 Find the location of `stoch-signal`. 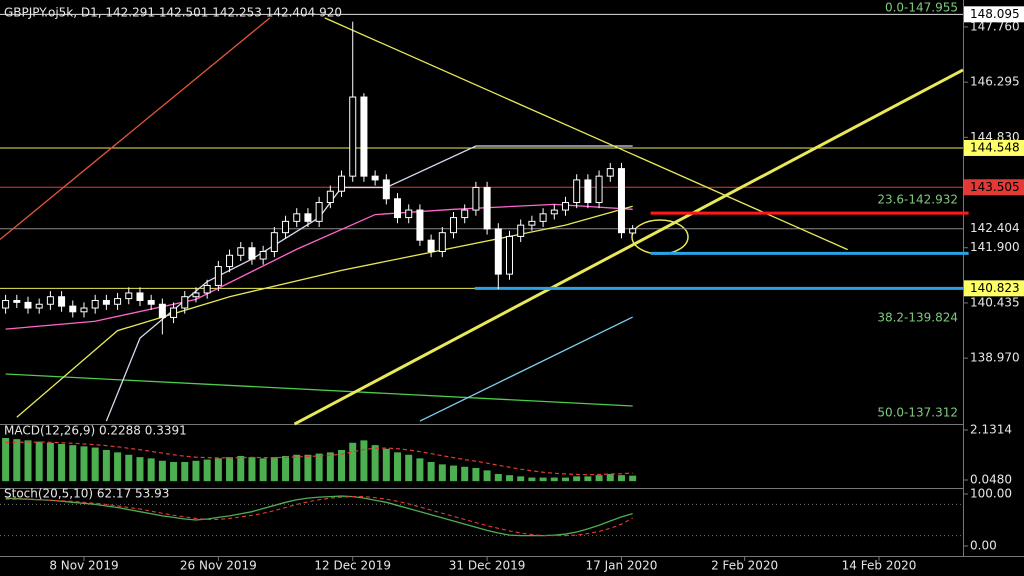

stoch-signal is located at coordinates (319, 516).